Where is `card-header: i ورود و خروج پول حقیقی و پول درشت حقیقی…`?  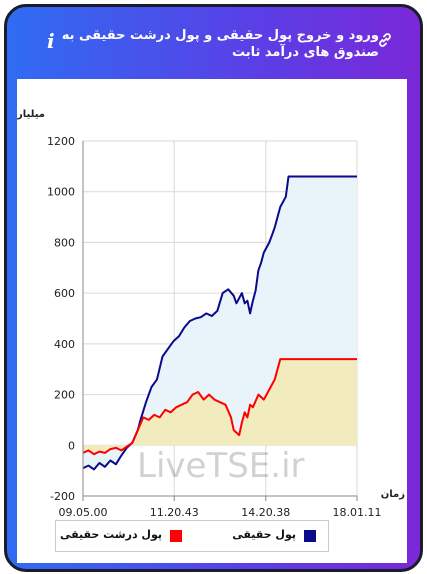 card-header: i ورود و خروج پول حقیقی و پول درشت حقیقی… is located at coordinates (213, 43).